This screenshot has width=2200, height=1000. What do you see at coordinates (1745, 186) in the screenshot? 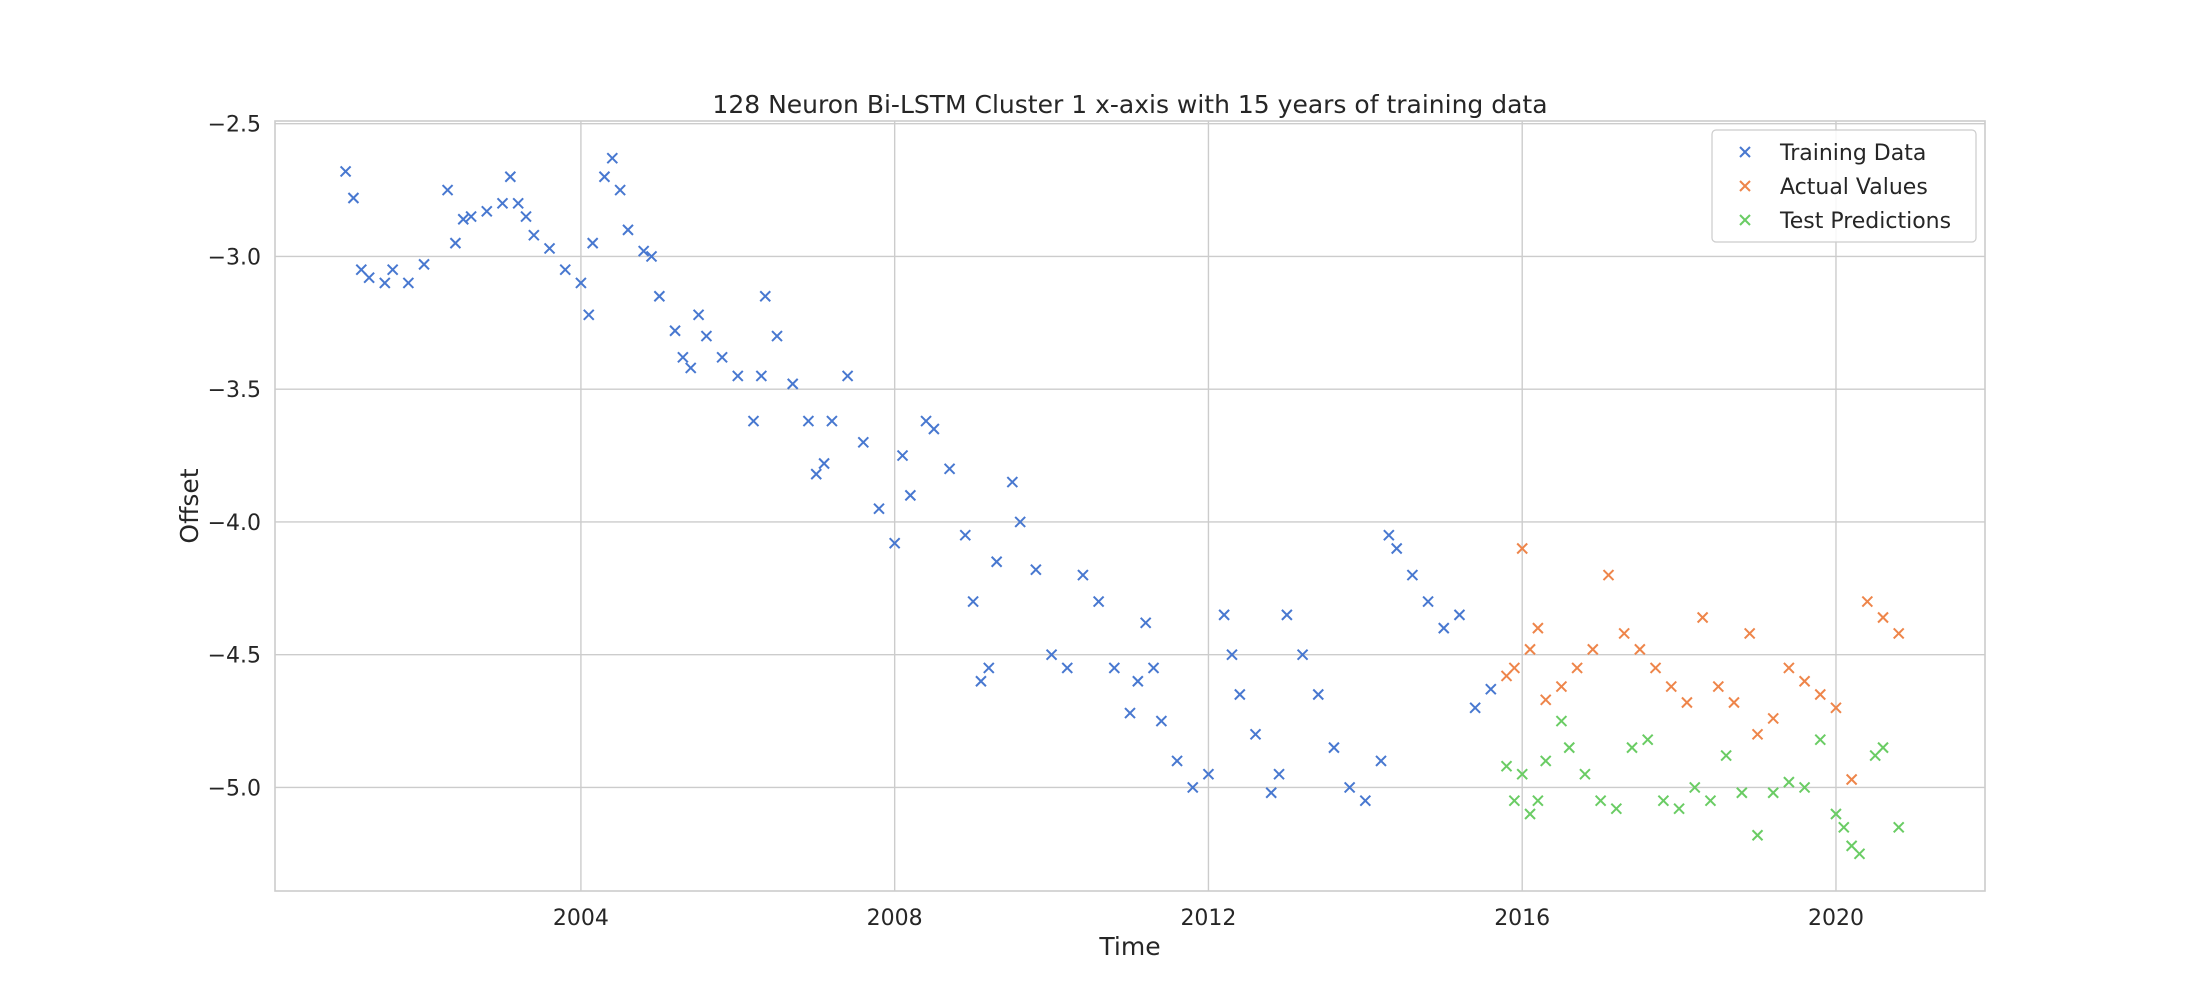
I see `legend-marker` at bounding box center [1745, 186].